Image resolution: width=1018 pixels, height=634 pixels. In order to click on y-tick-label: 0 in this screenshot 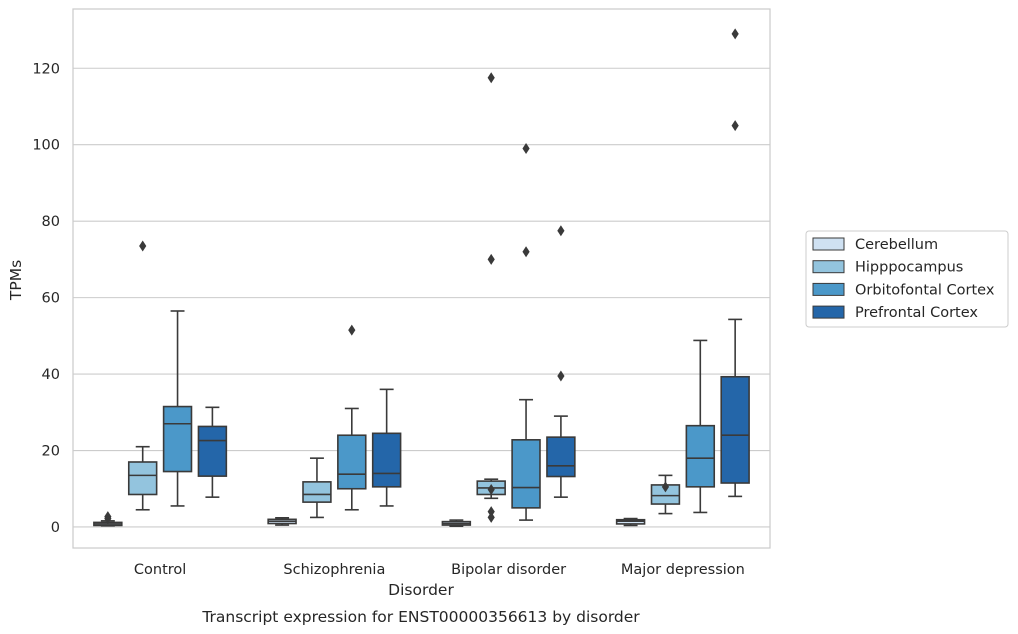, I will do `click(55, 528)`.